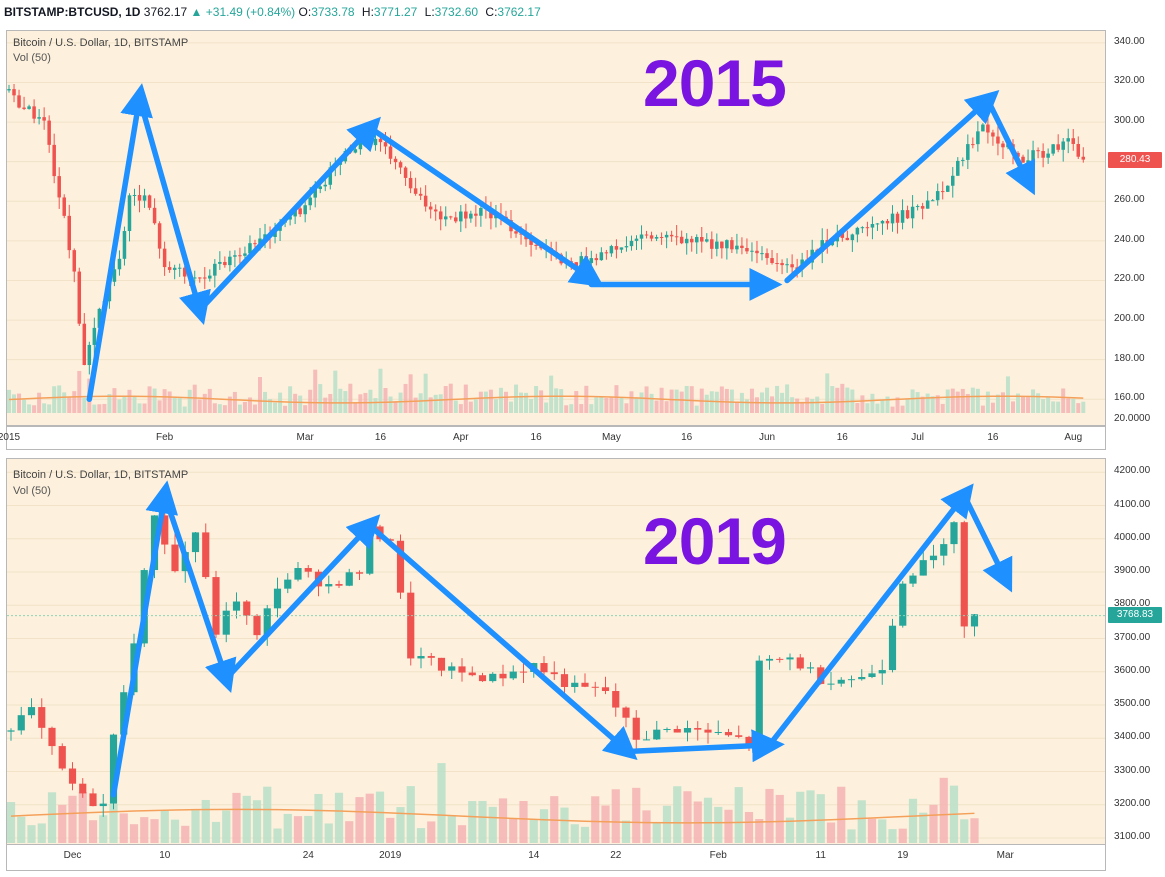 This screenshot has width=1165, height=877. What do you see at coordinates (556, 858) in the screenshot?
I see `time-axis-2019: Dec 10 24 2019 14 22 Feb 11 19 Mar` at bounding box center [556, 858].